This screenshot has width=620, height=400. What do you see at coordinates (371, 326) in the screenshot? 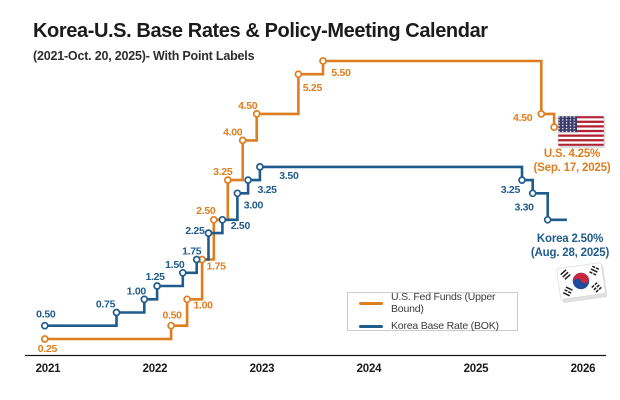
I see `legend-line-korea-icon` at bounding box center [371, 326].